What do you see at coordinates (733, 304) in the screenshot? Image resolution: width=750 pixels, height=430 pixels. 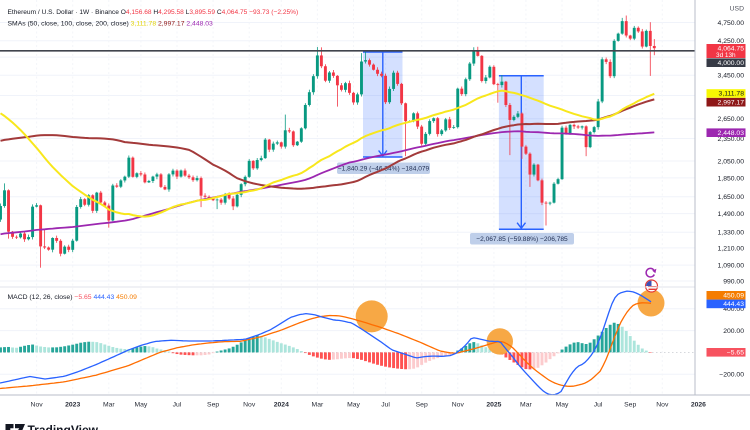 I see `svg-text: 444.43` at bounding box center [733, 304].